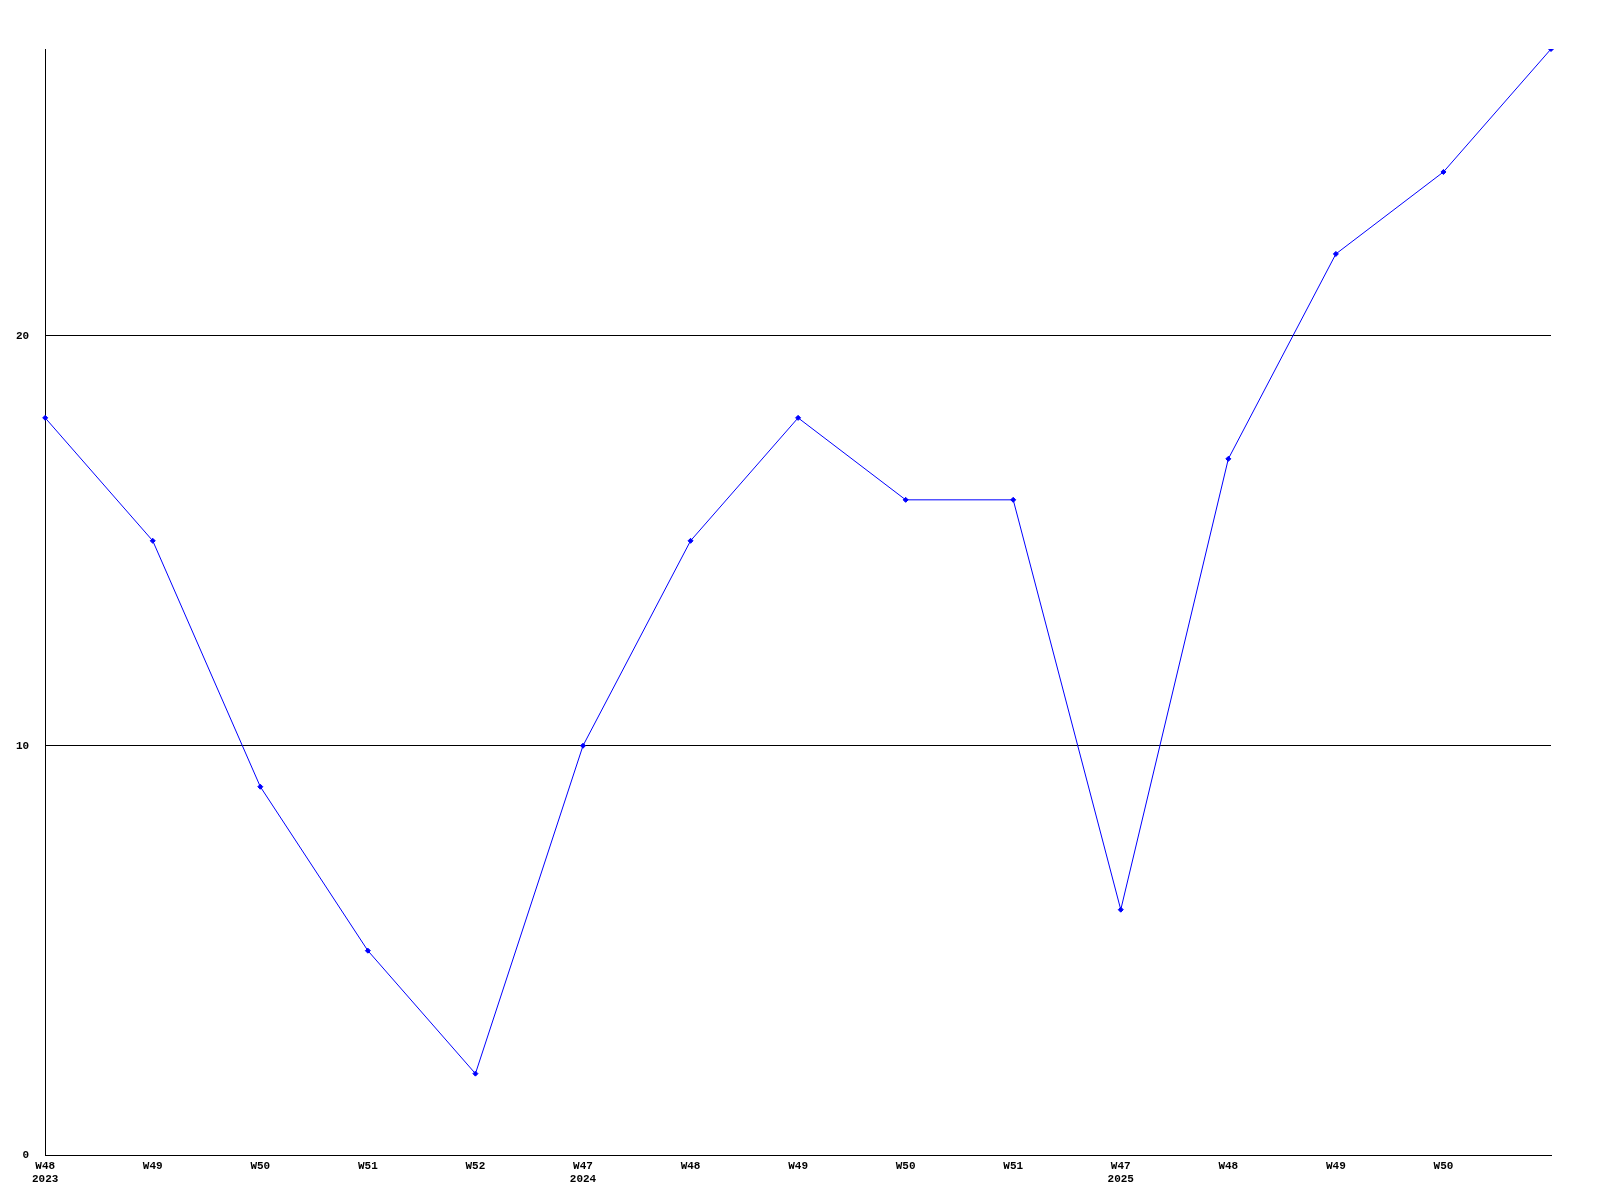 The image size is (1600, 1200). I want to click on x-tick-label: W48 2023, so click(45, 1172).